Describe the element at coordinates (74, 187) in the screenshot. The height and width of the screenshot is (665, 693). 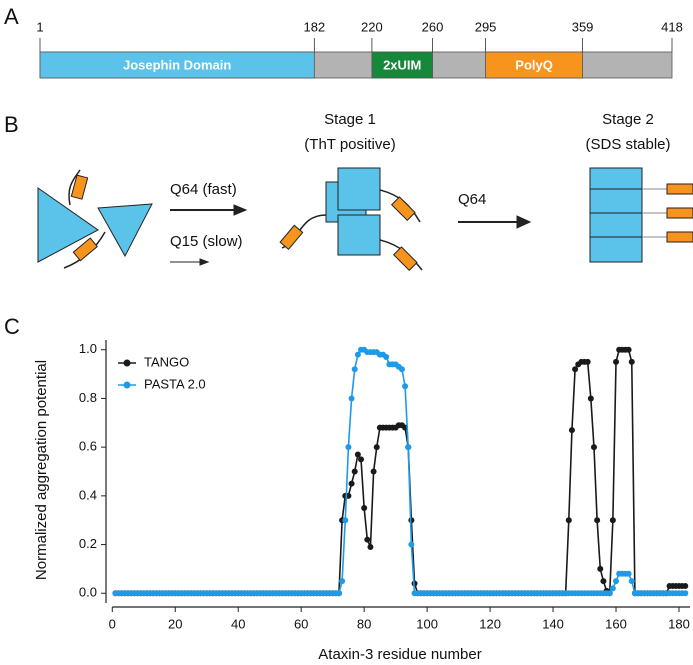
I see `linker` at that location.